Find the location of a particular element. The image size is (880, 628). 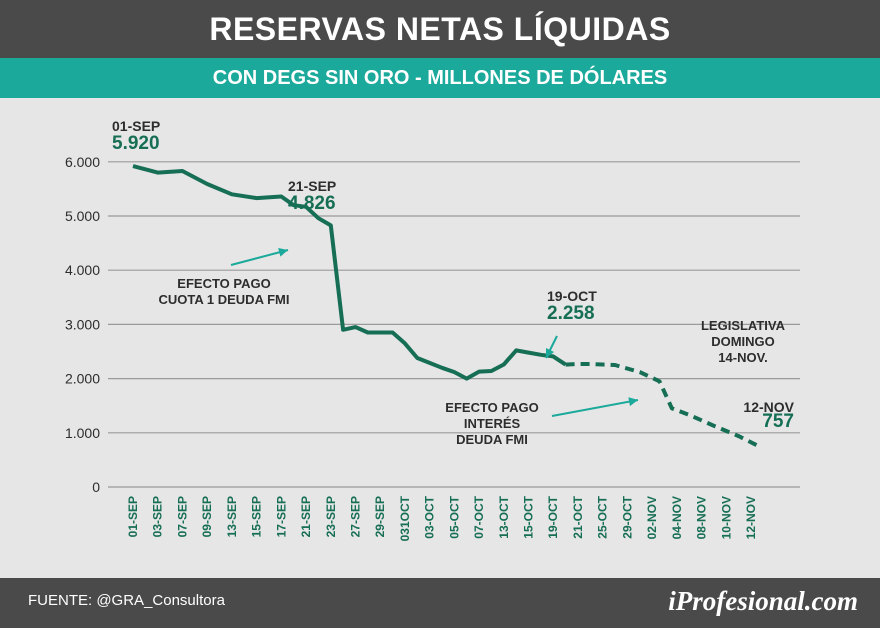

x-tick-label: 13-SEP is located at coordinates (232, 516).